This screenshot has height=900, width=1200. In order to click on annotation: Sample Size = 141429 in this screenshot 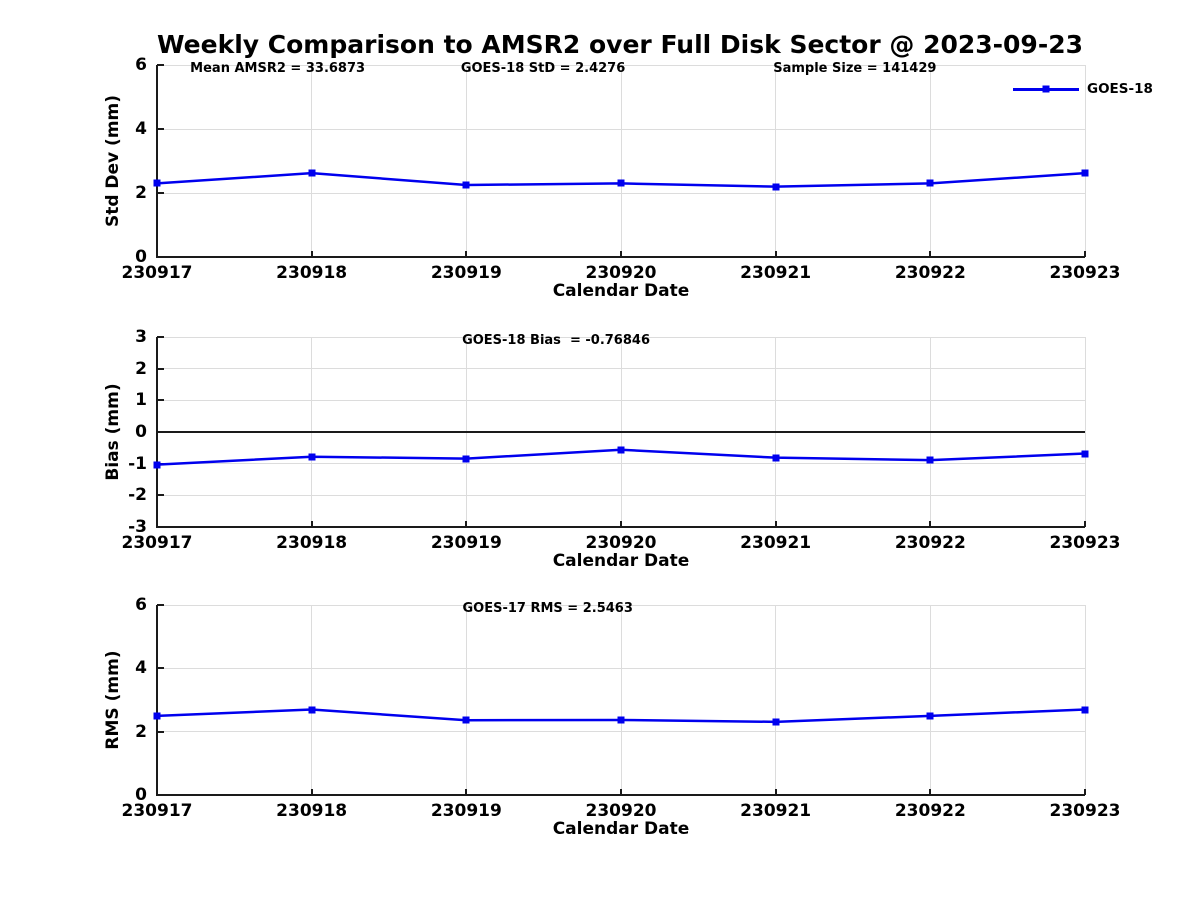, I will do `click(855, 68)`.